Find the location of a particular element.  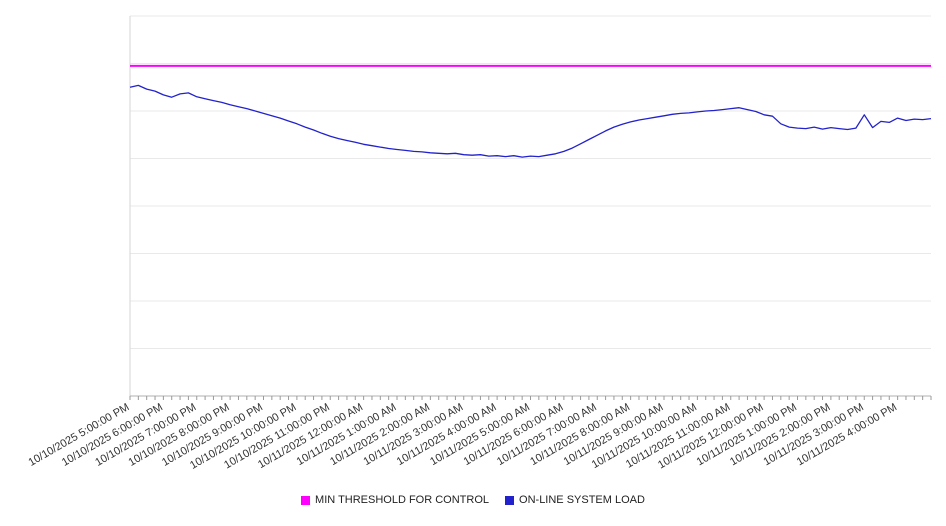

legend-label-online-load: ON-LINE SYSTEM LOAD is located at coordinates (582, 500).